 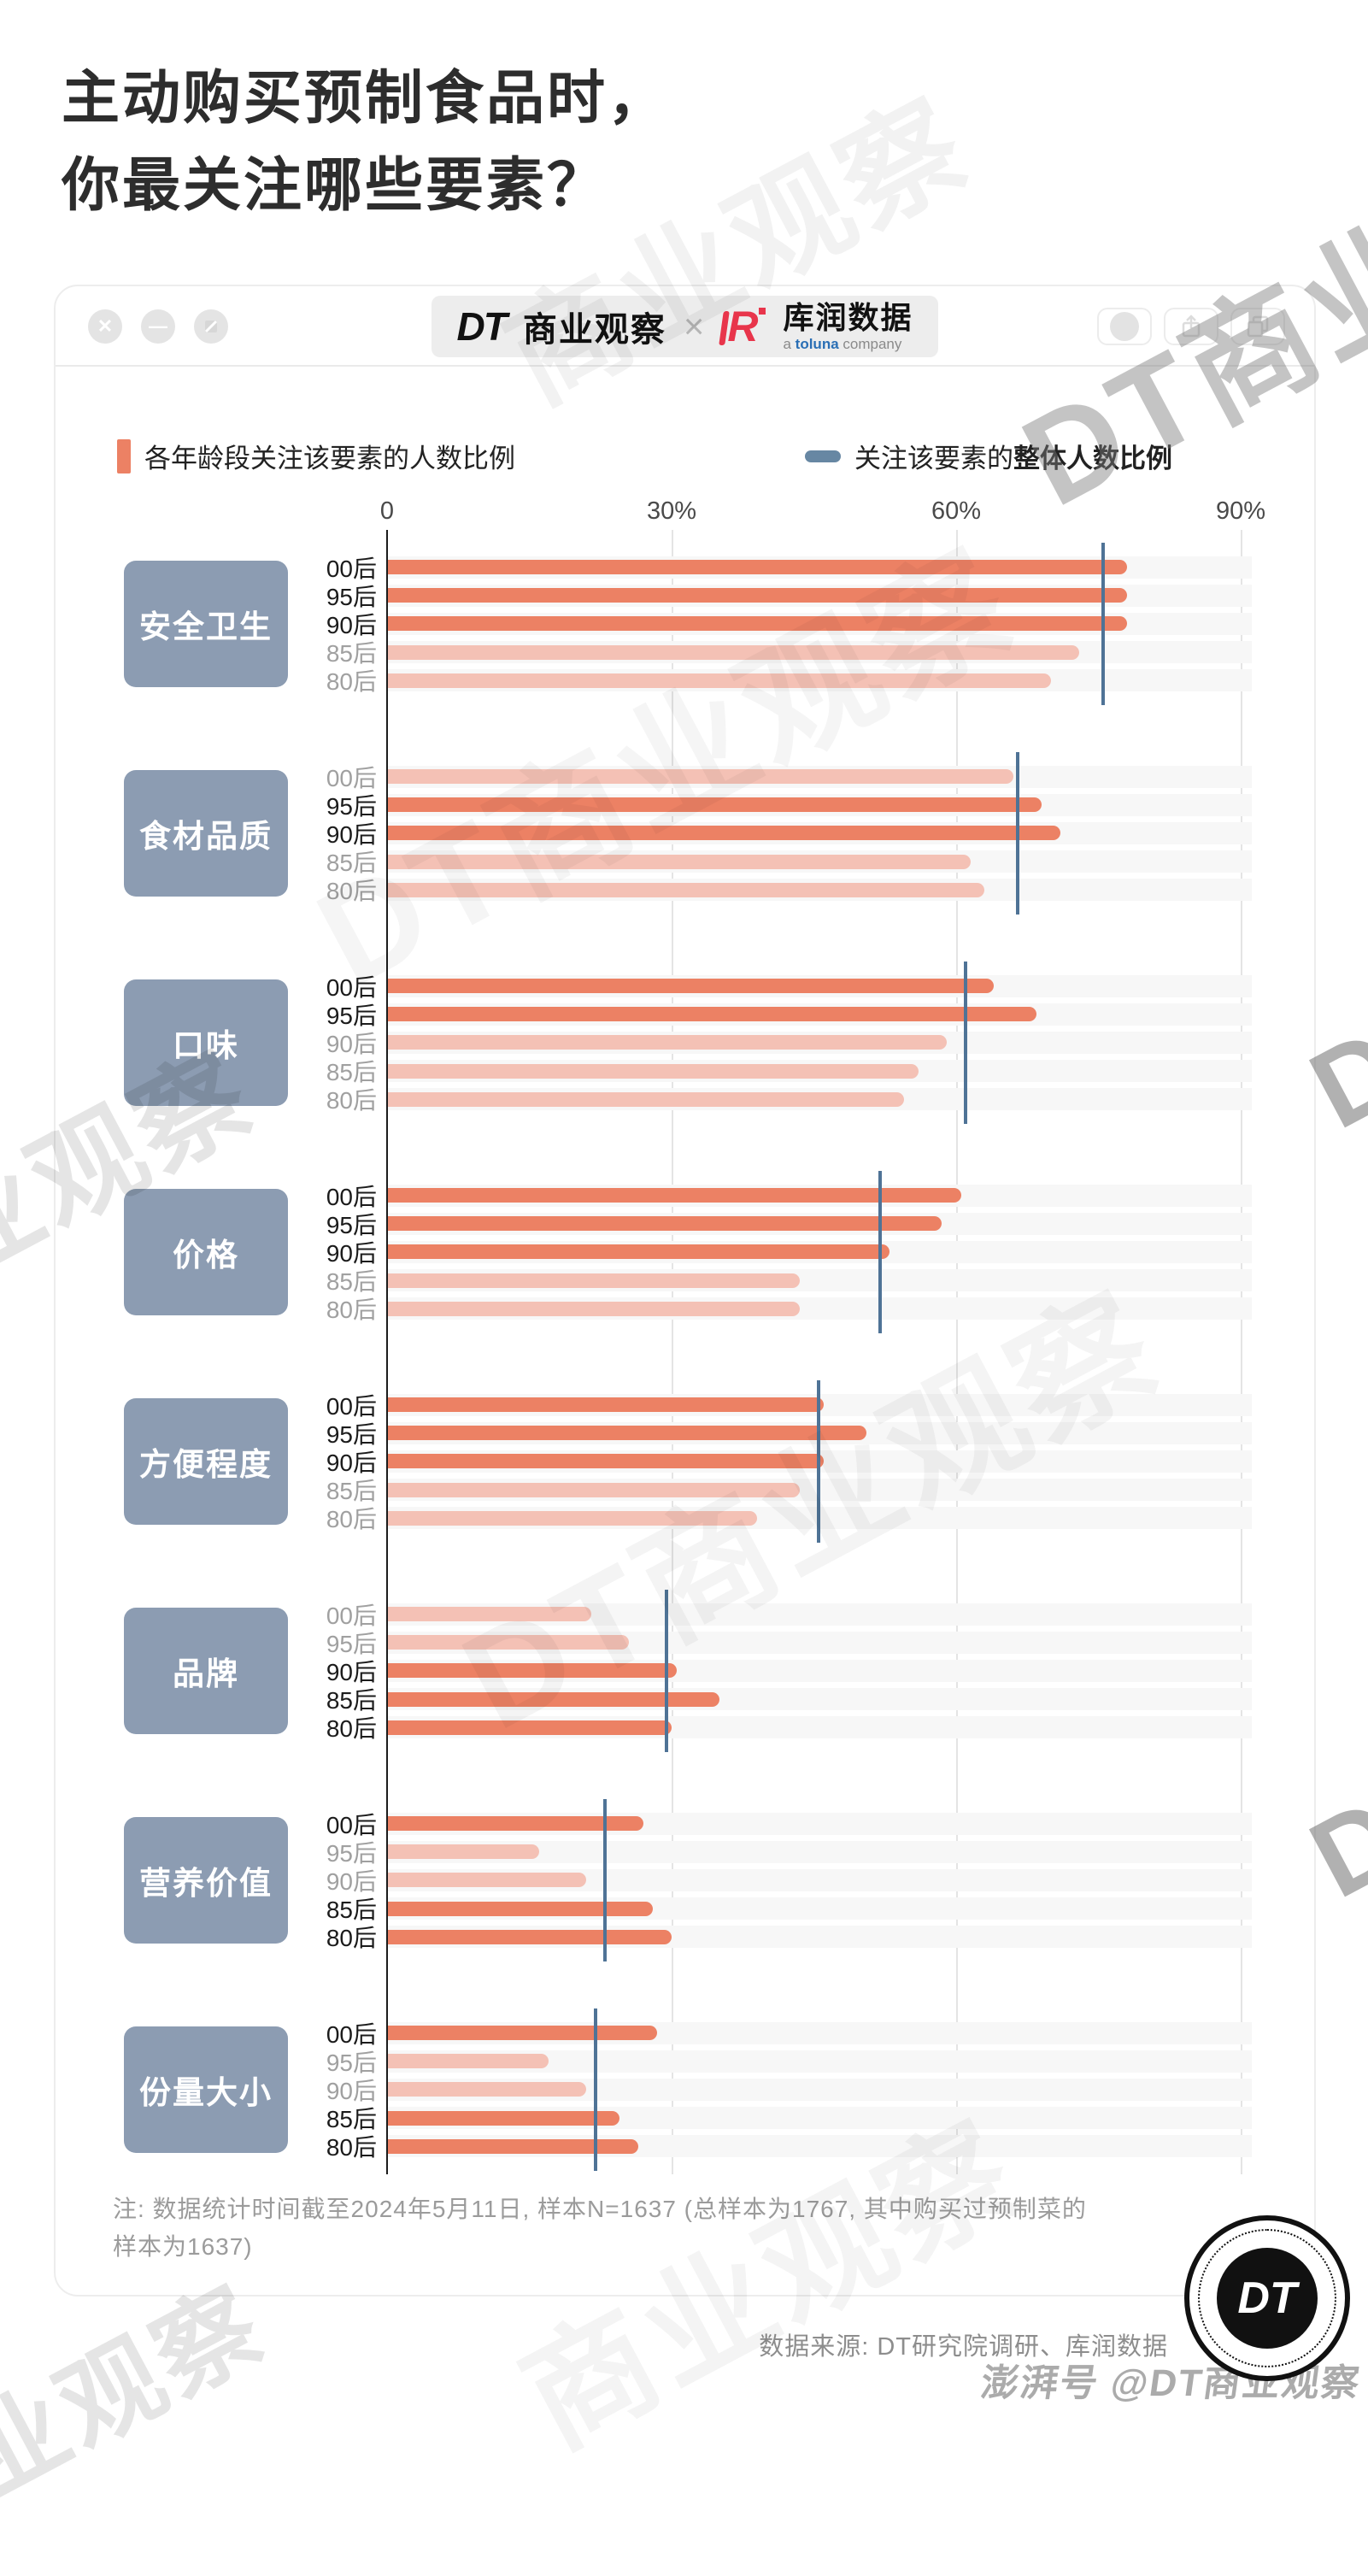 What do you see at coordinates (823, 456) in the screenshot?
I see `legend-line-swatch` at bounding box center [823, 456].